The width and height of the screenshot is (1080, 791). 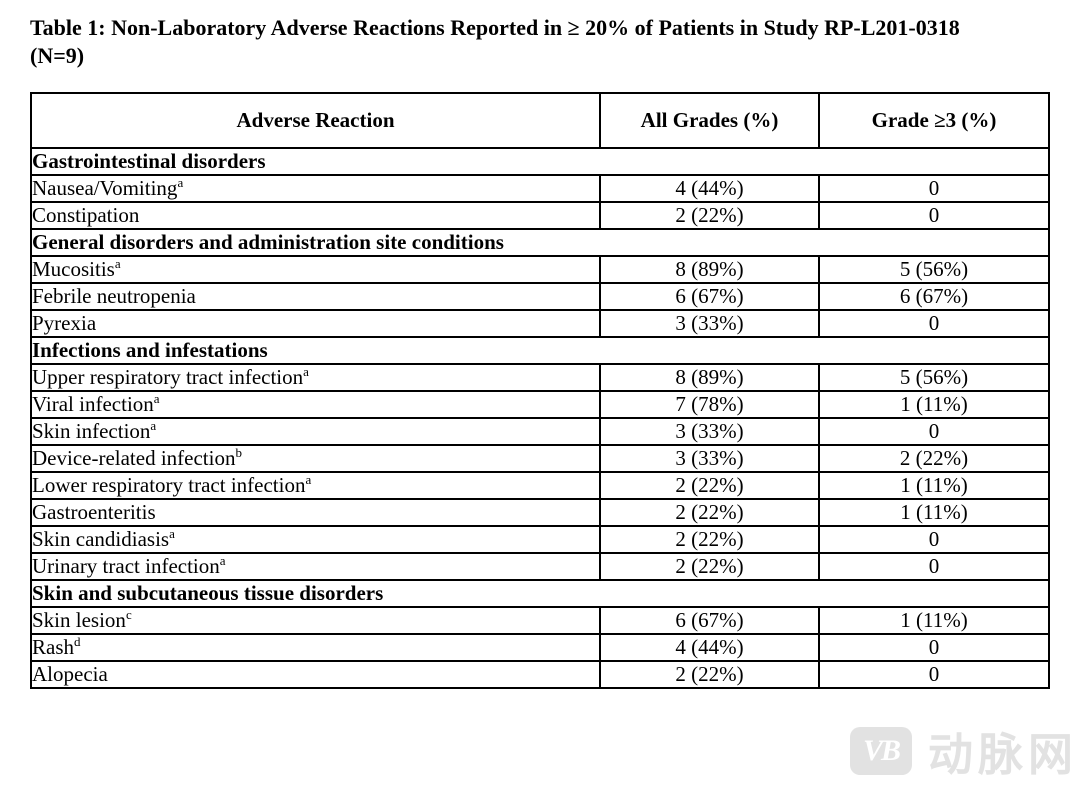 I want to click on all-grades-value: 7 (78%), so click(x=709, y=404).